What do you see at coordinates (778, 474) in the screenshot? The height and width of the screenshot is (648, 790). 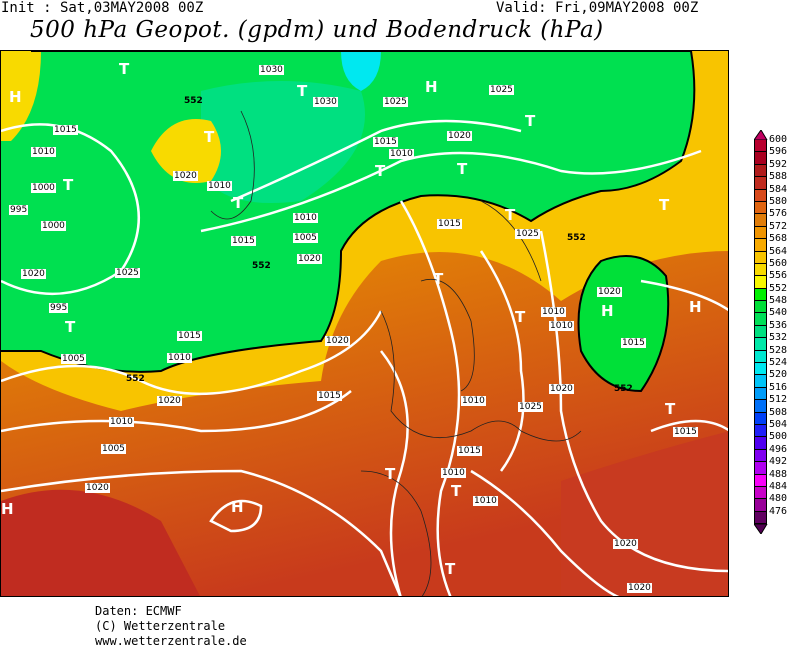 I see `legend-label: 488` at bounding box center [778, 474].